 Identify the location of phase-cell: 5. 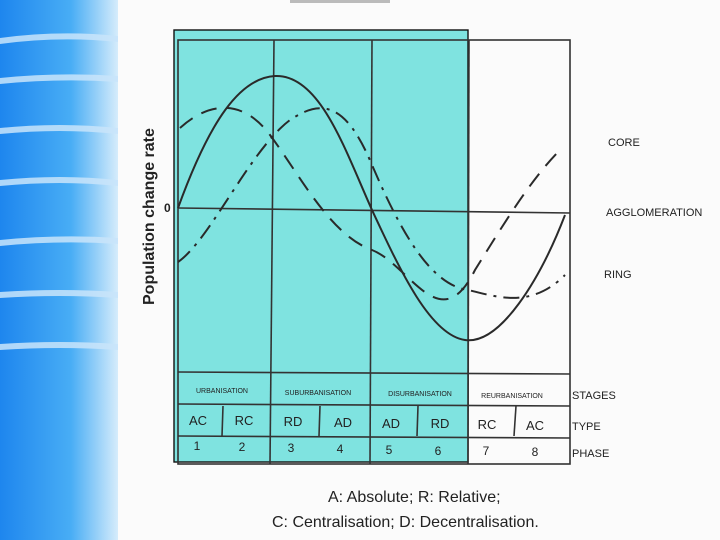
(389, 450).